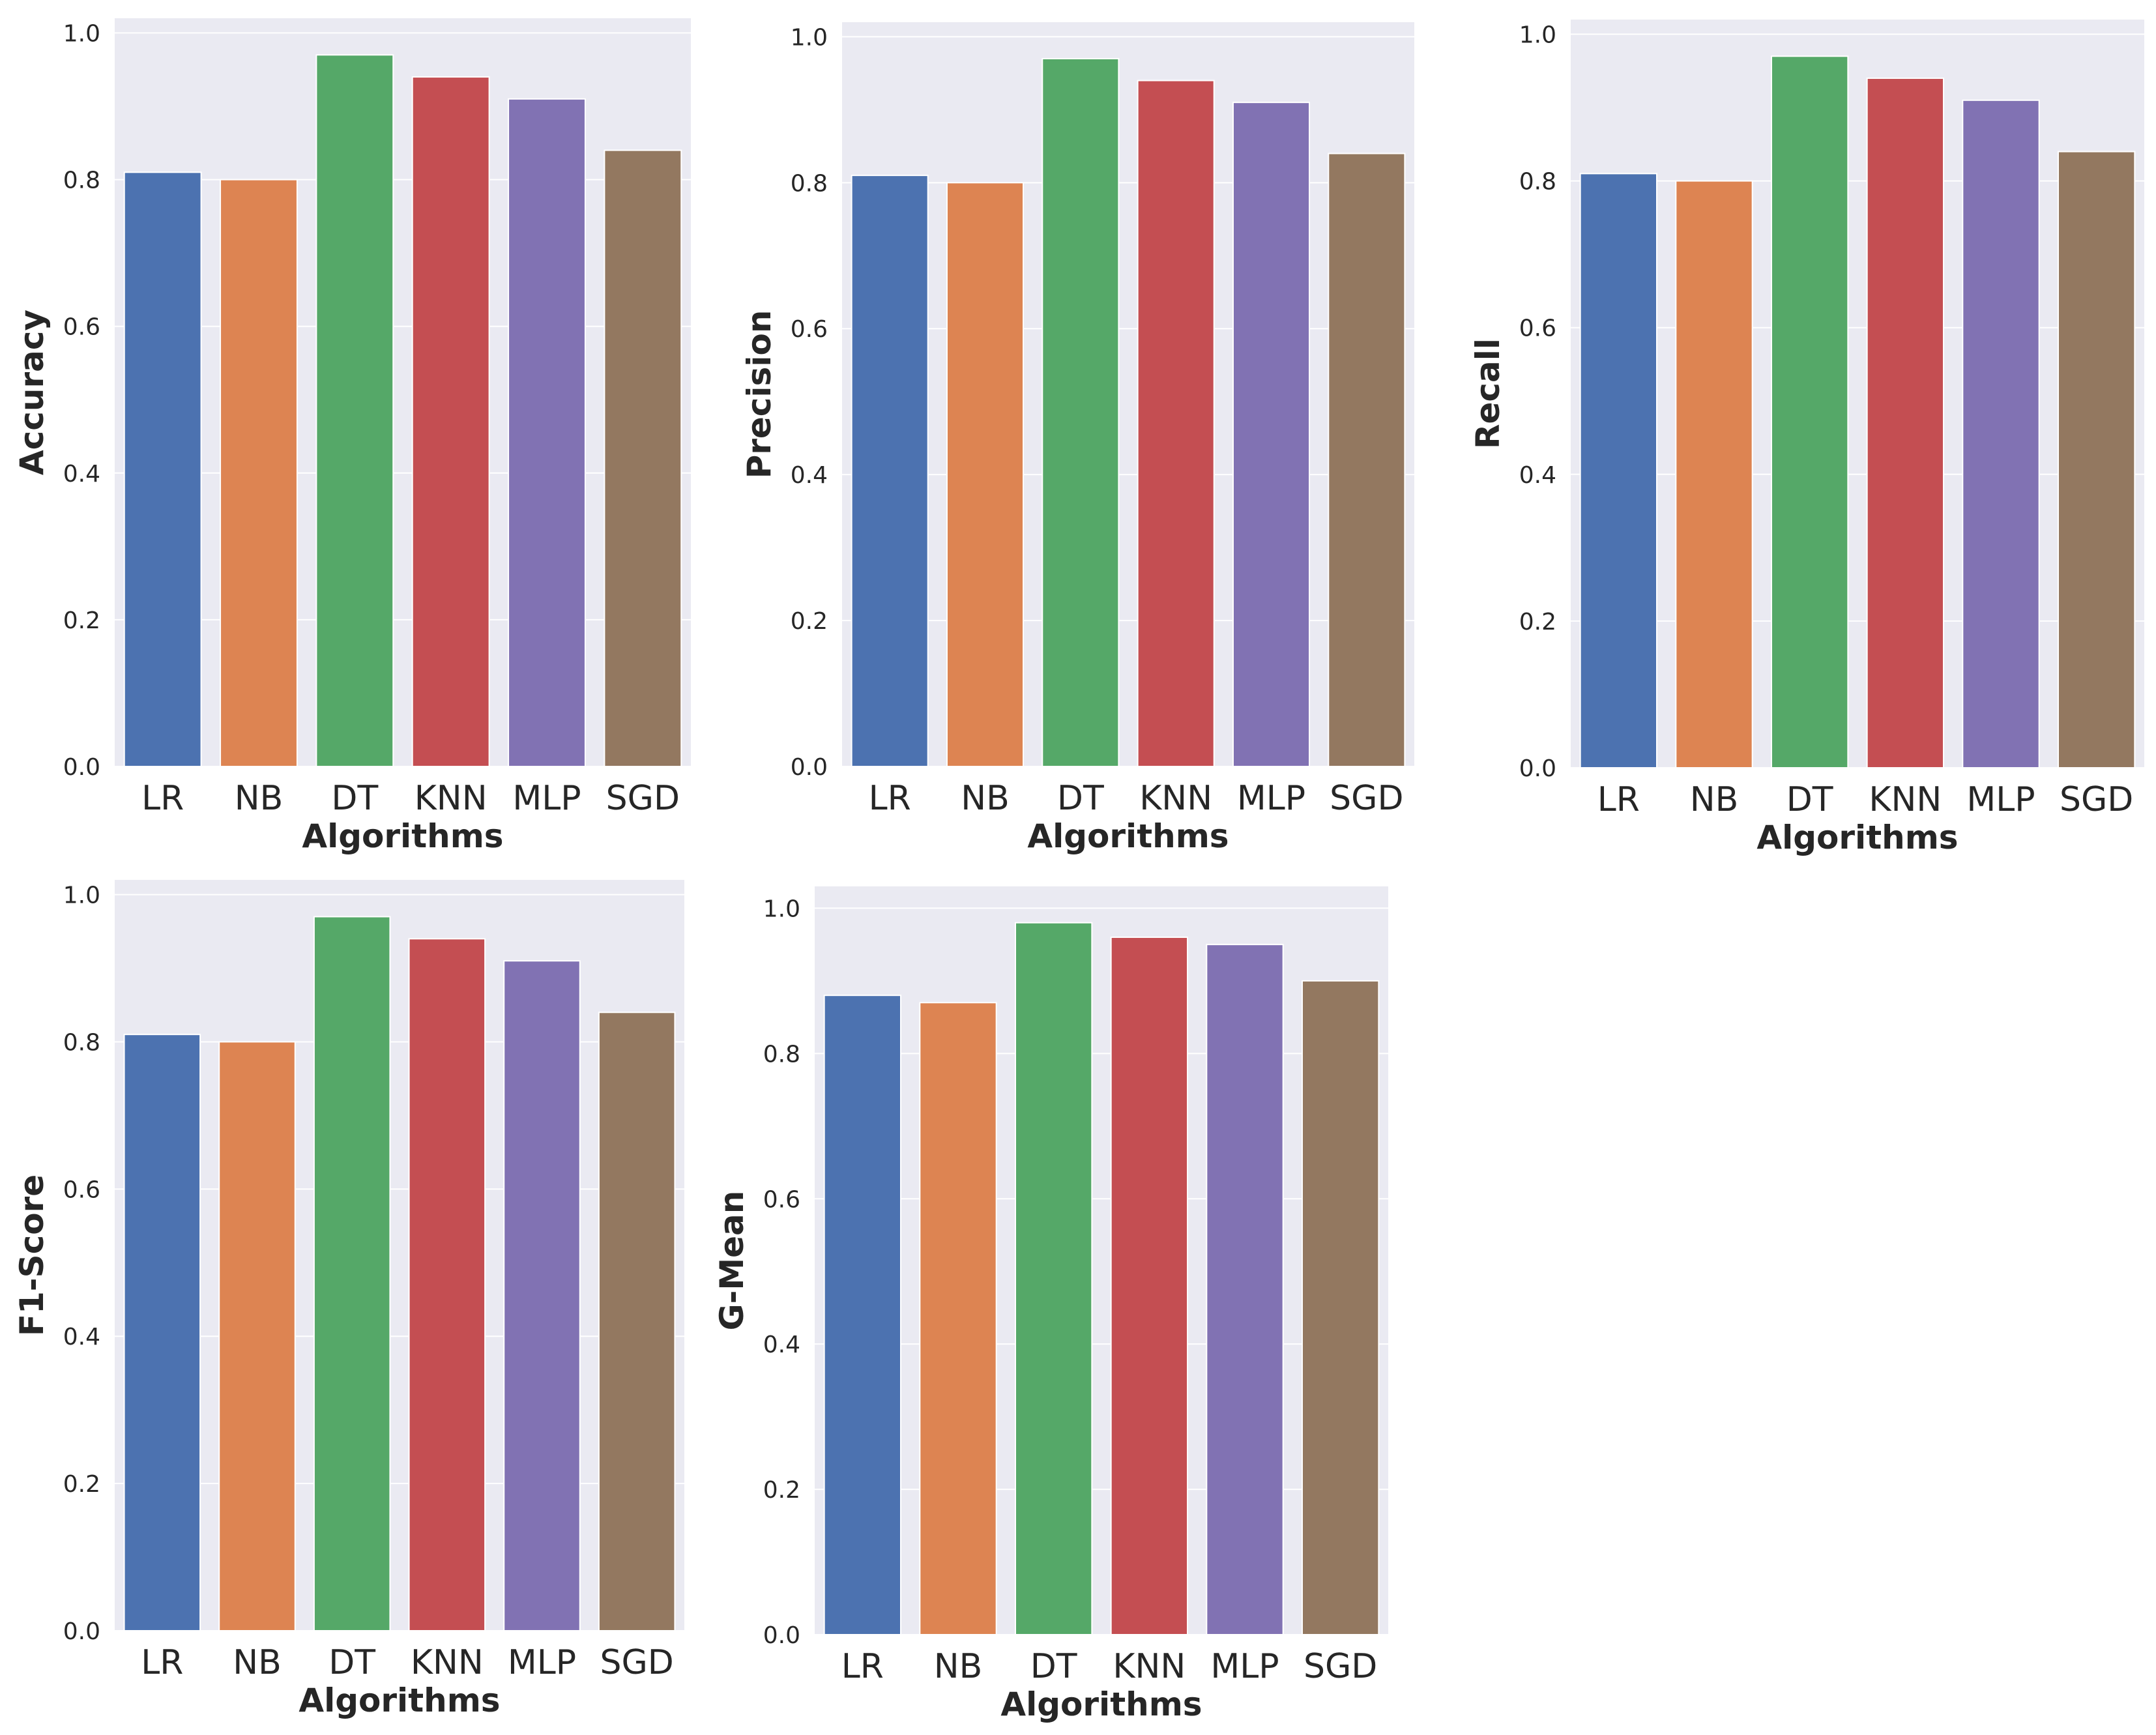  I want to click on plot-area-precision, so click(1128, 394).